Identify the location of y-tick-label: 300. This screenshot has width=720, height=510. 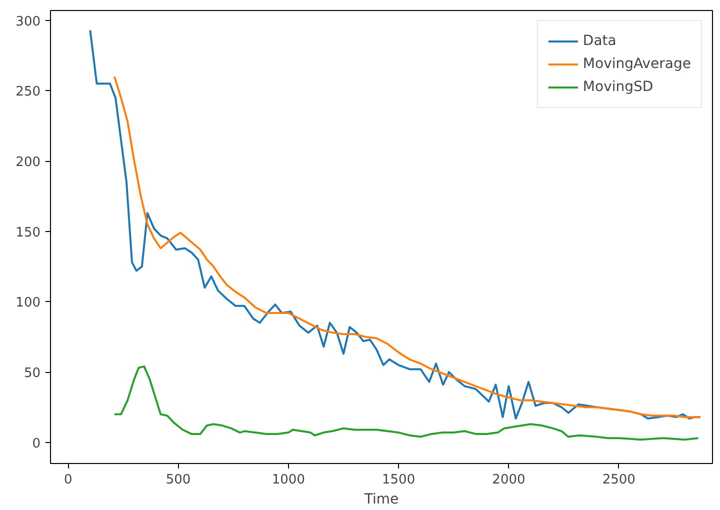
(28, 22).